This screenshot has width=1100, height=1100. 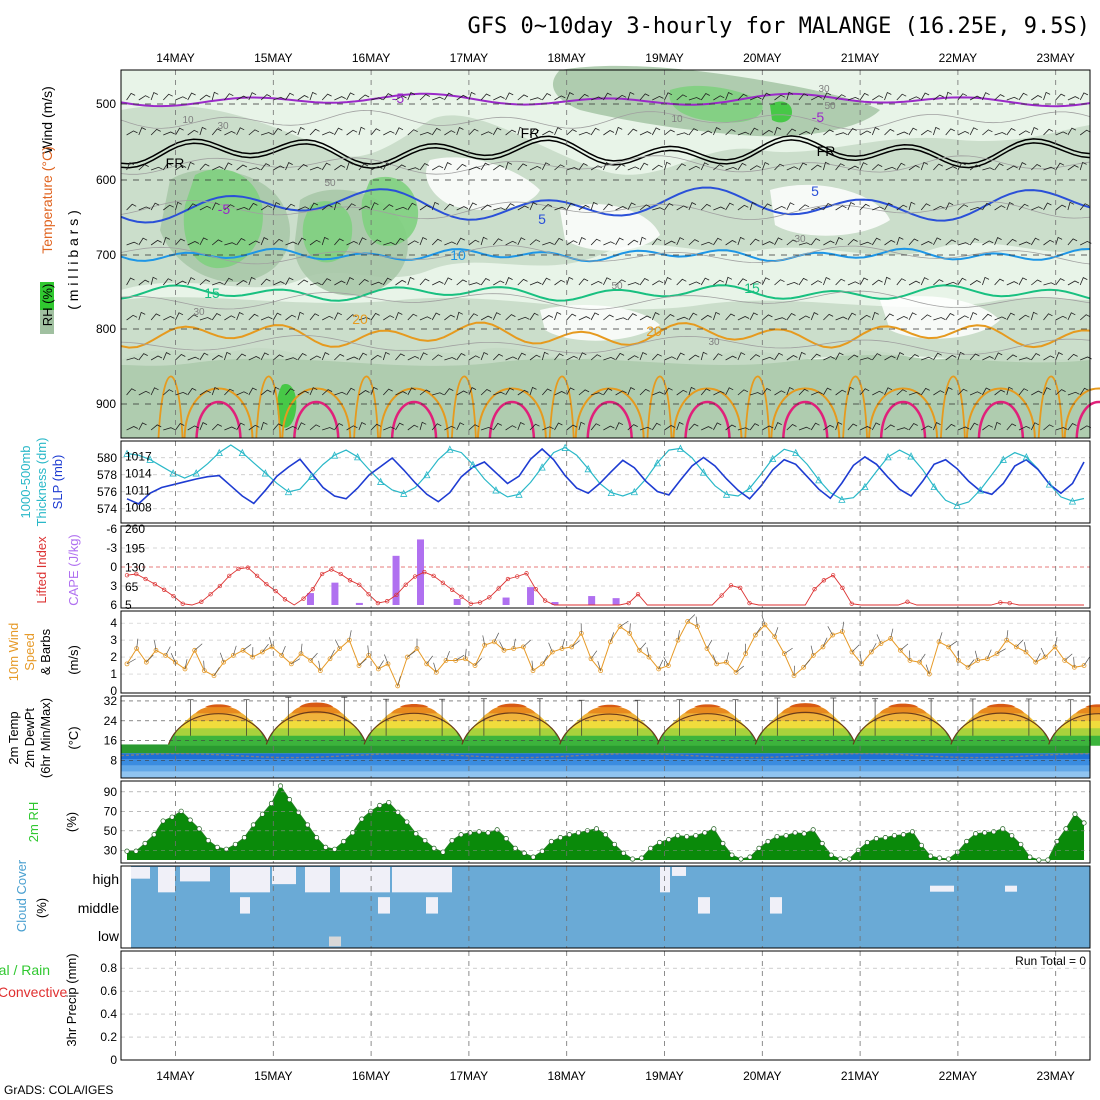 What do you see at coordinates (396, 580) in the screenshot?
I see `cape-bar` at bounding box center [396, 580].